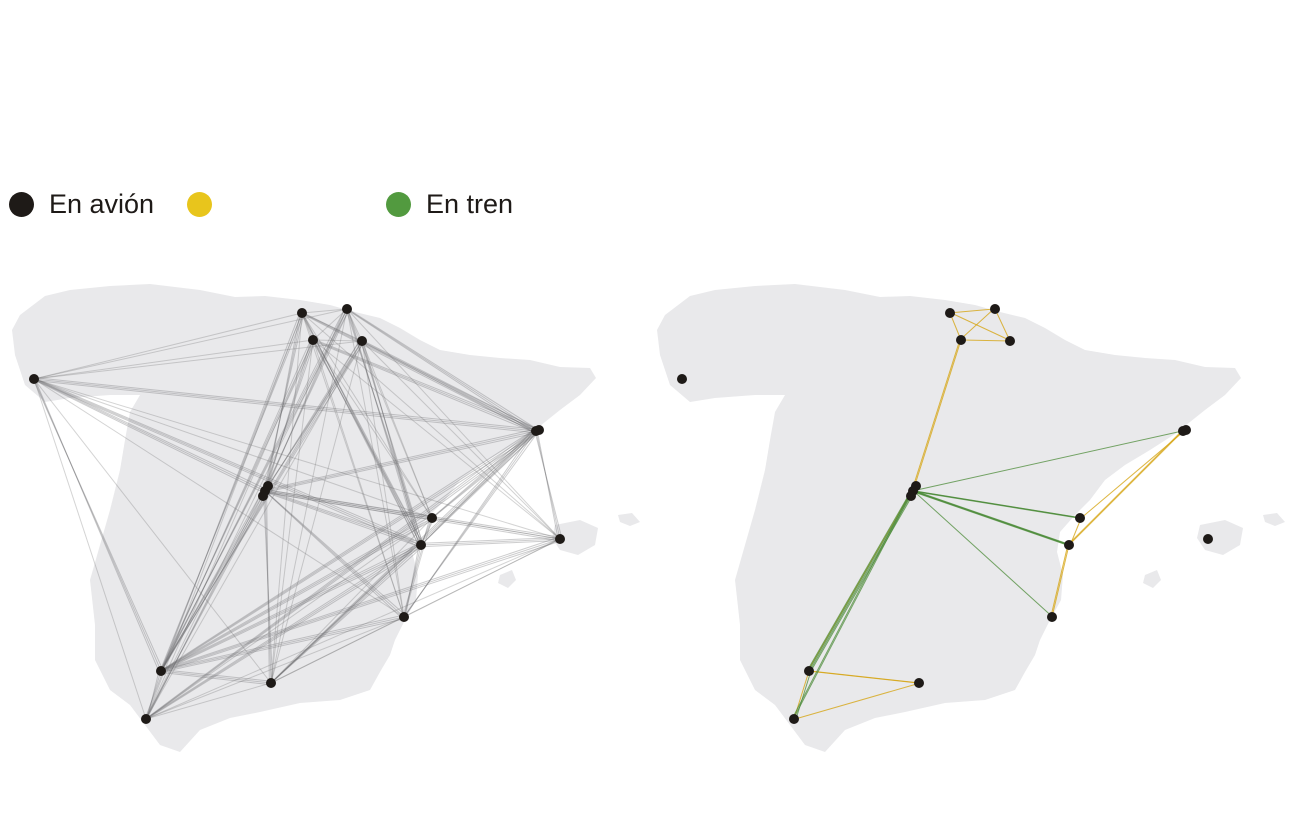 This screenshot has width=1300, height=834. What do you see at coordinates (404, 617) in the screenshot?
I see `airport-alicante` at bounding box center [404, 617].